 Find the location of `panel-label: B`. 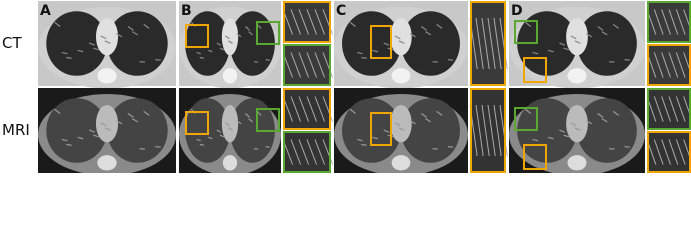

panel-label: B is located at coordinates (186, 11).